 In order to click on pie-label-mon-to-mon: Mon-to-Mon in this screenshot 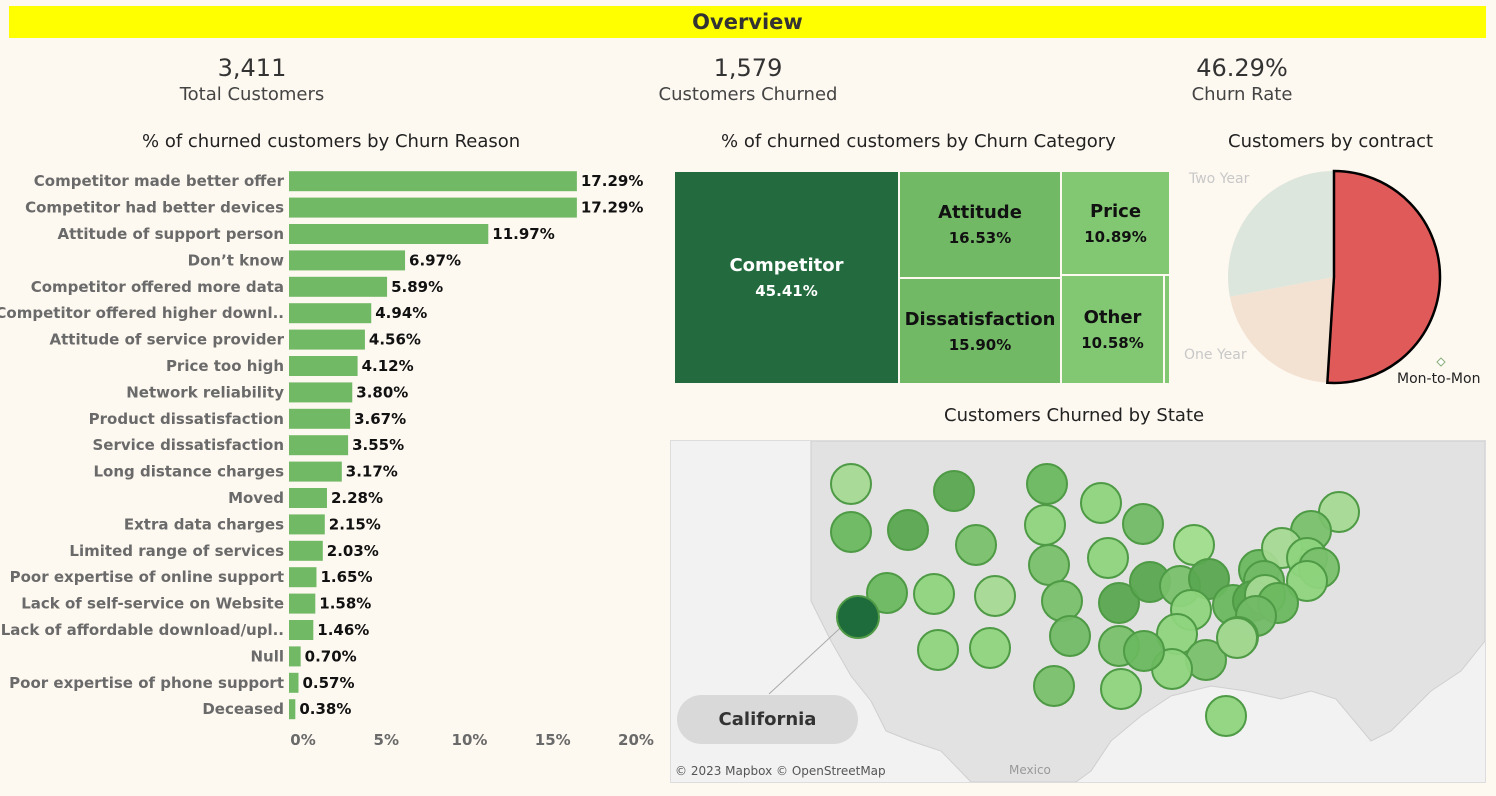, I will do `click(1438, 379)`.